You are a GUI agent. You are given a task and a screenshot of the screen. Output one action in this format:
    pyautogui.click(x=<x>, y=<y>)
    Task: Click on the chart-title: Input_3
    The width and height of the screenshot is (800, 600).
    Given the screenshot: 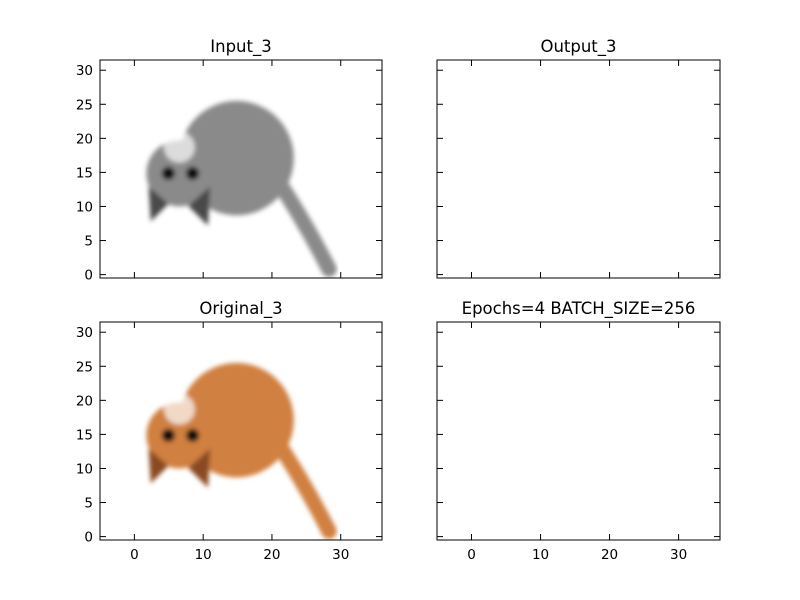 What is the action you would take?
    pyautogui.click(x=240, y=47)
    